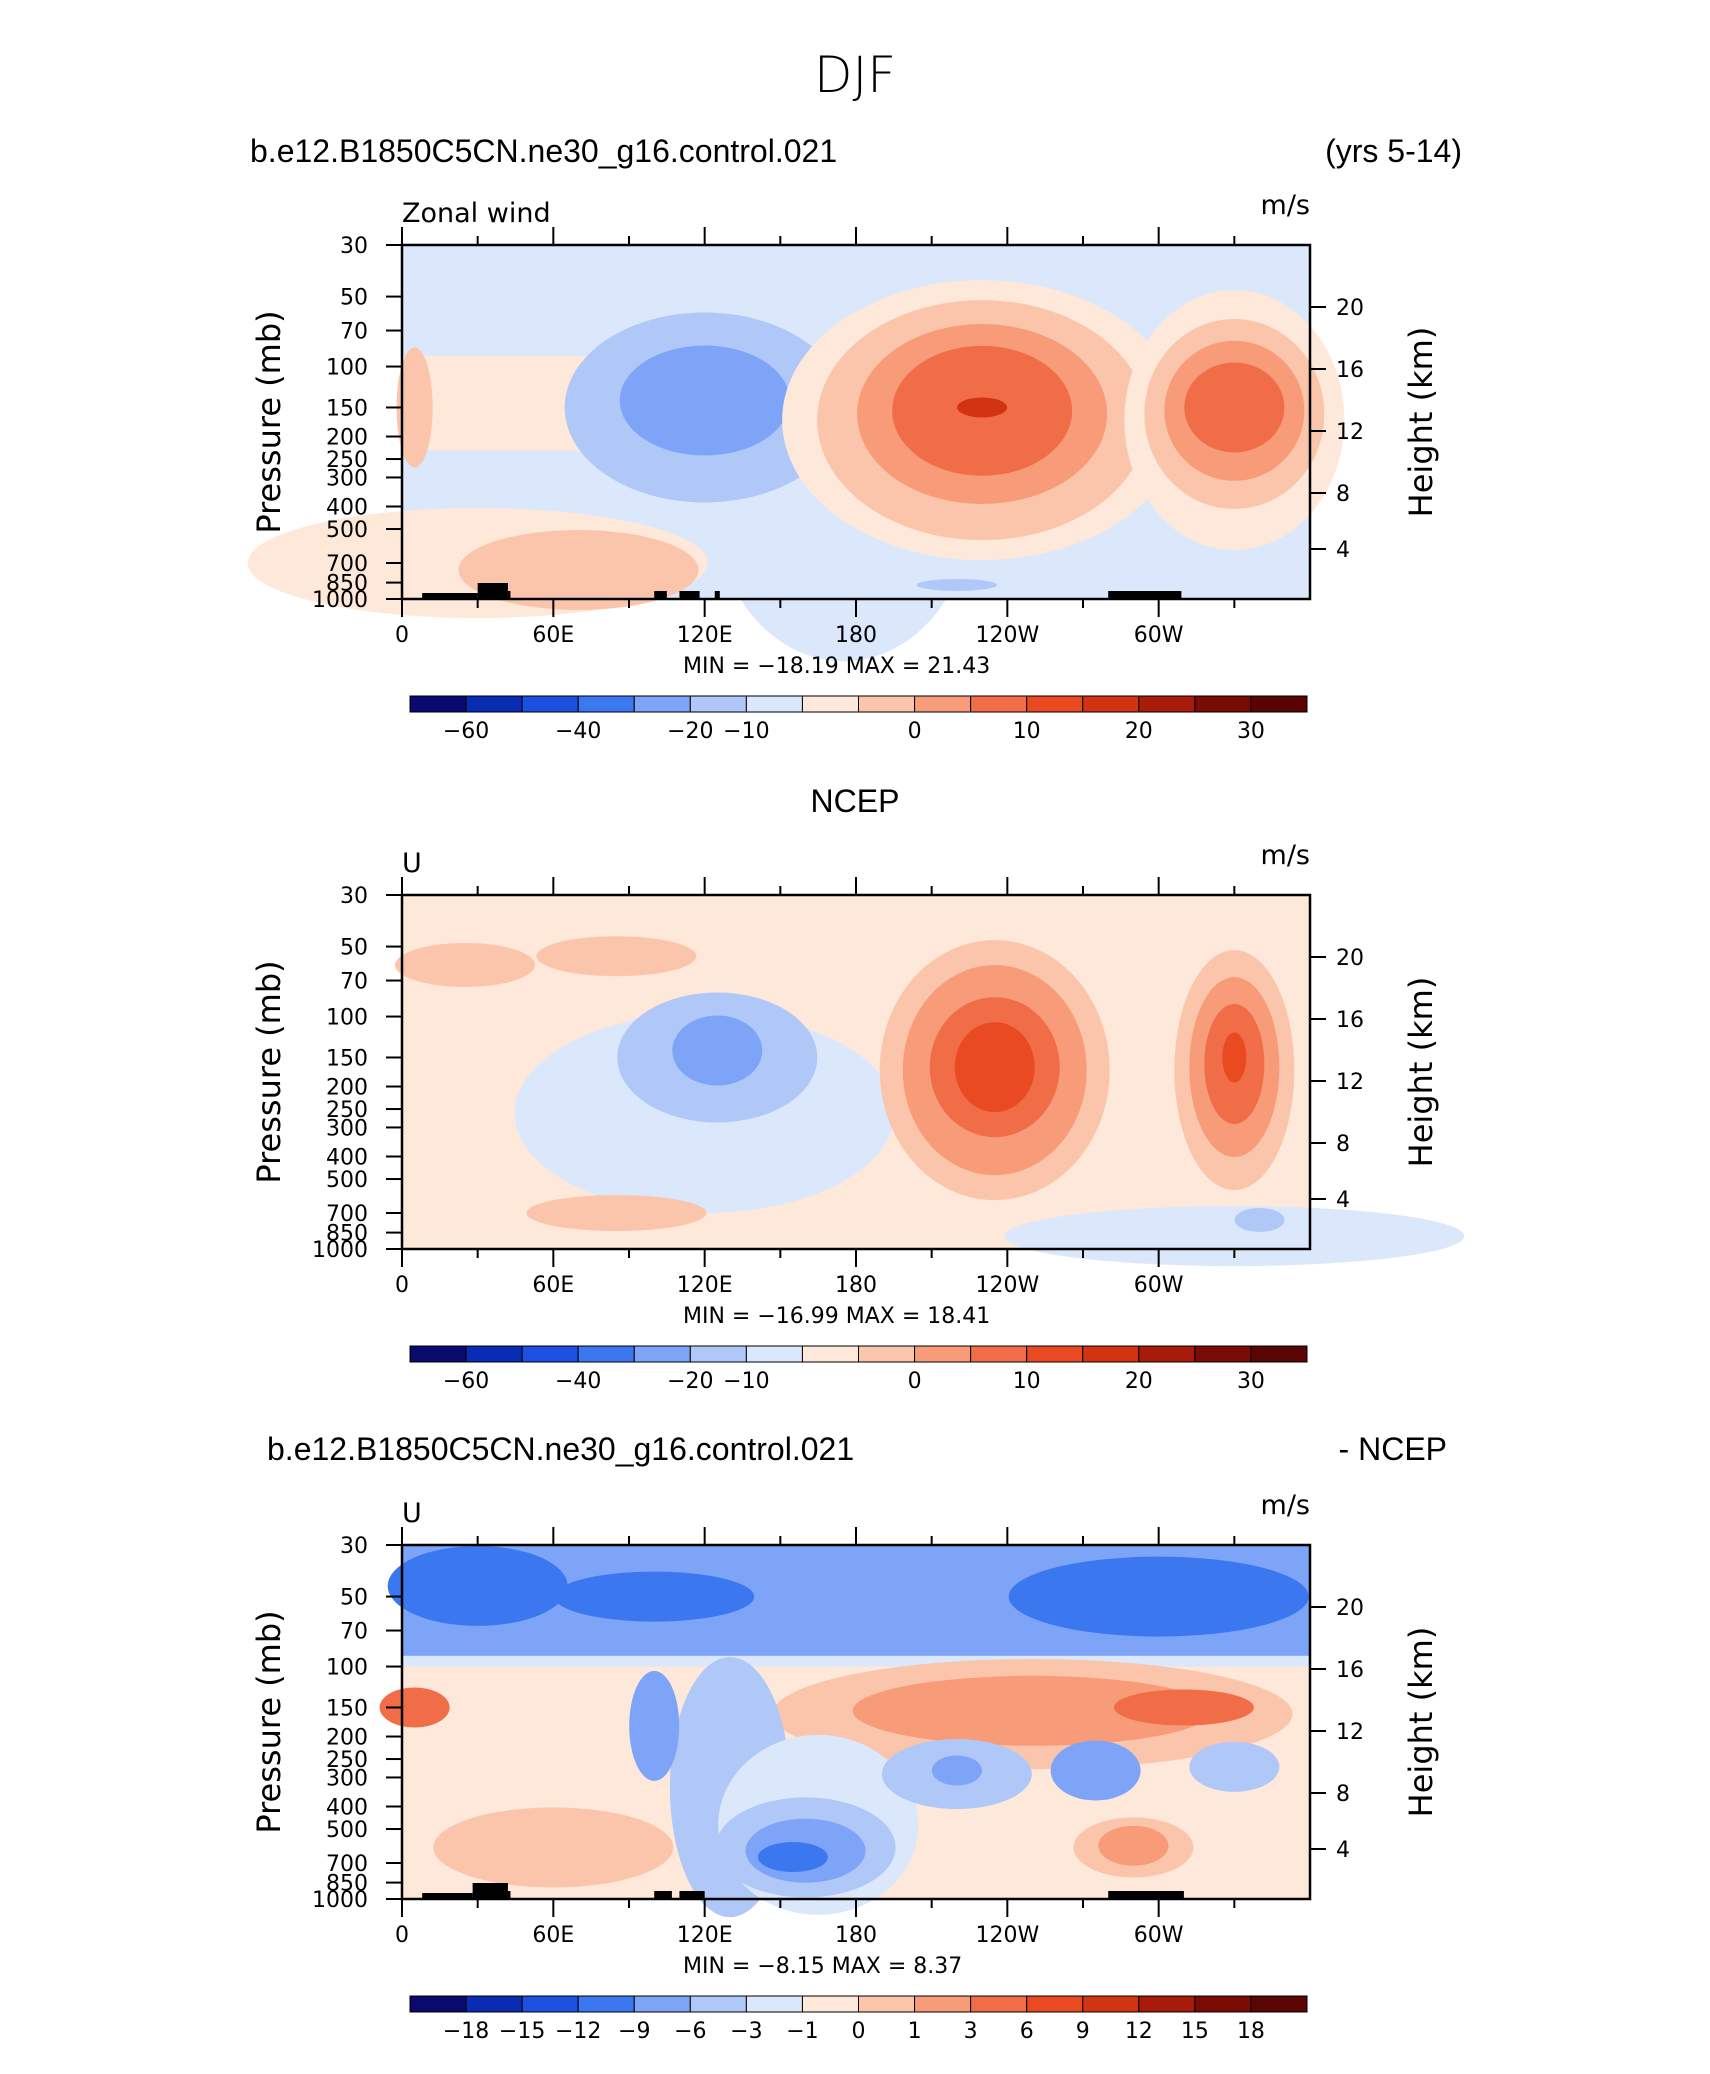 This screenshot has height=2074, width=1710. What do you see at coordinates (522, 2031) in the screenshot?
I see `colorbar-label: −15` at bounding box center [522, 2031].